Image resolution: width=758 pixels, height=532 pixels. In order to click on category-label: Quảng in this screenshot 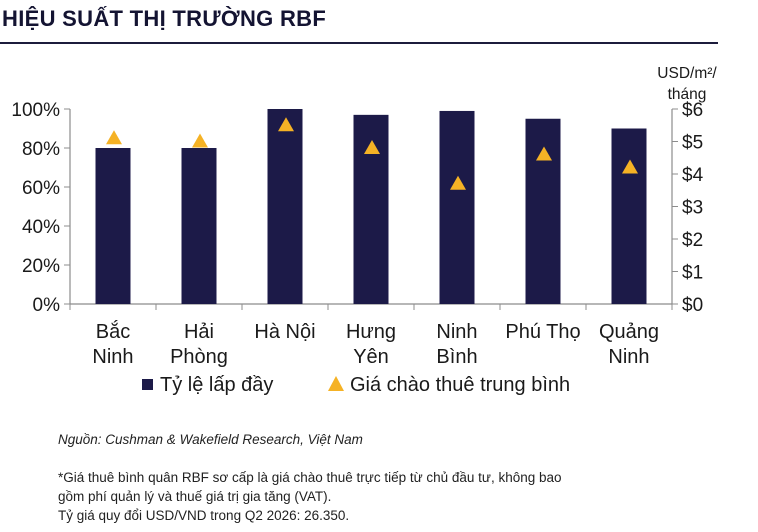, I will do `click(629, 332)`.